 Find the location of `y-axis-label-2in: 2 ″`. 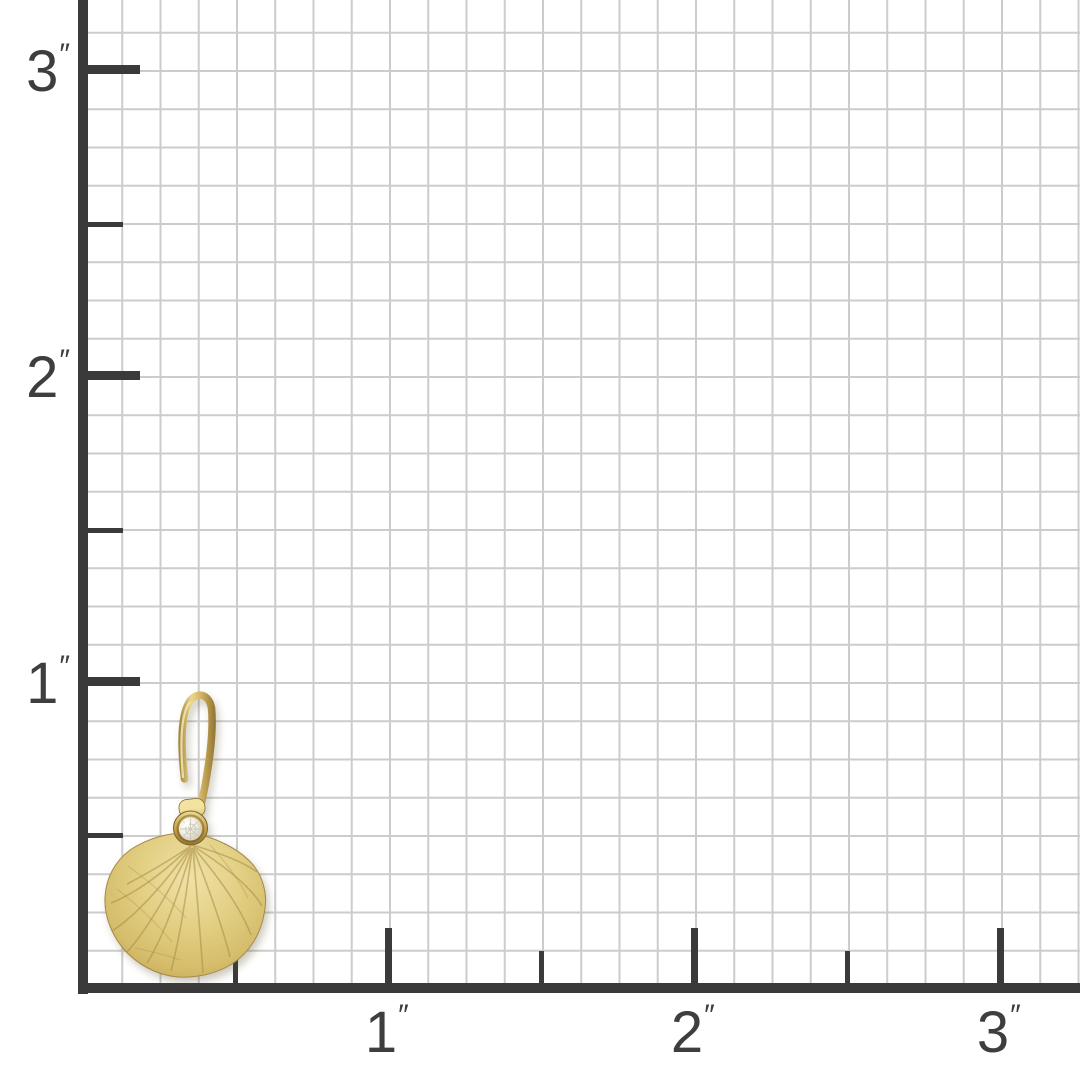

y-axis-label-2in: 2 ″ is located at coordinates (42, 377).